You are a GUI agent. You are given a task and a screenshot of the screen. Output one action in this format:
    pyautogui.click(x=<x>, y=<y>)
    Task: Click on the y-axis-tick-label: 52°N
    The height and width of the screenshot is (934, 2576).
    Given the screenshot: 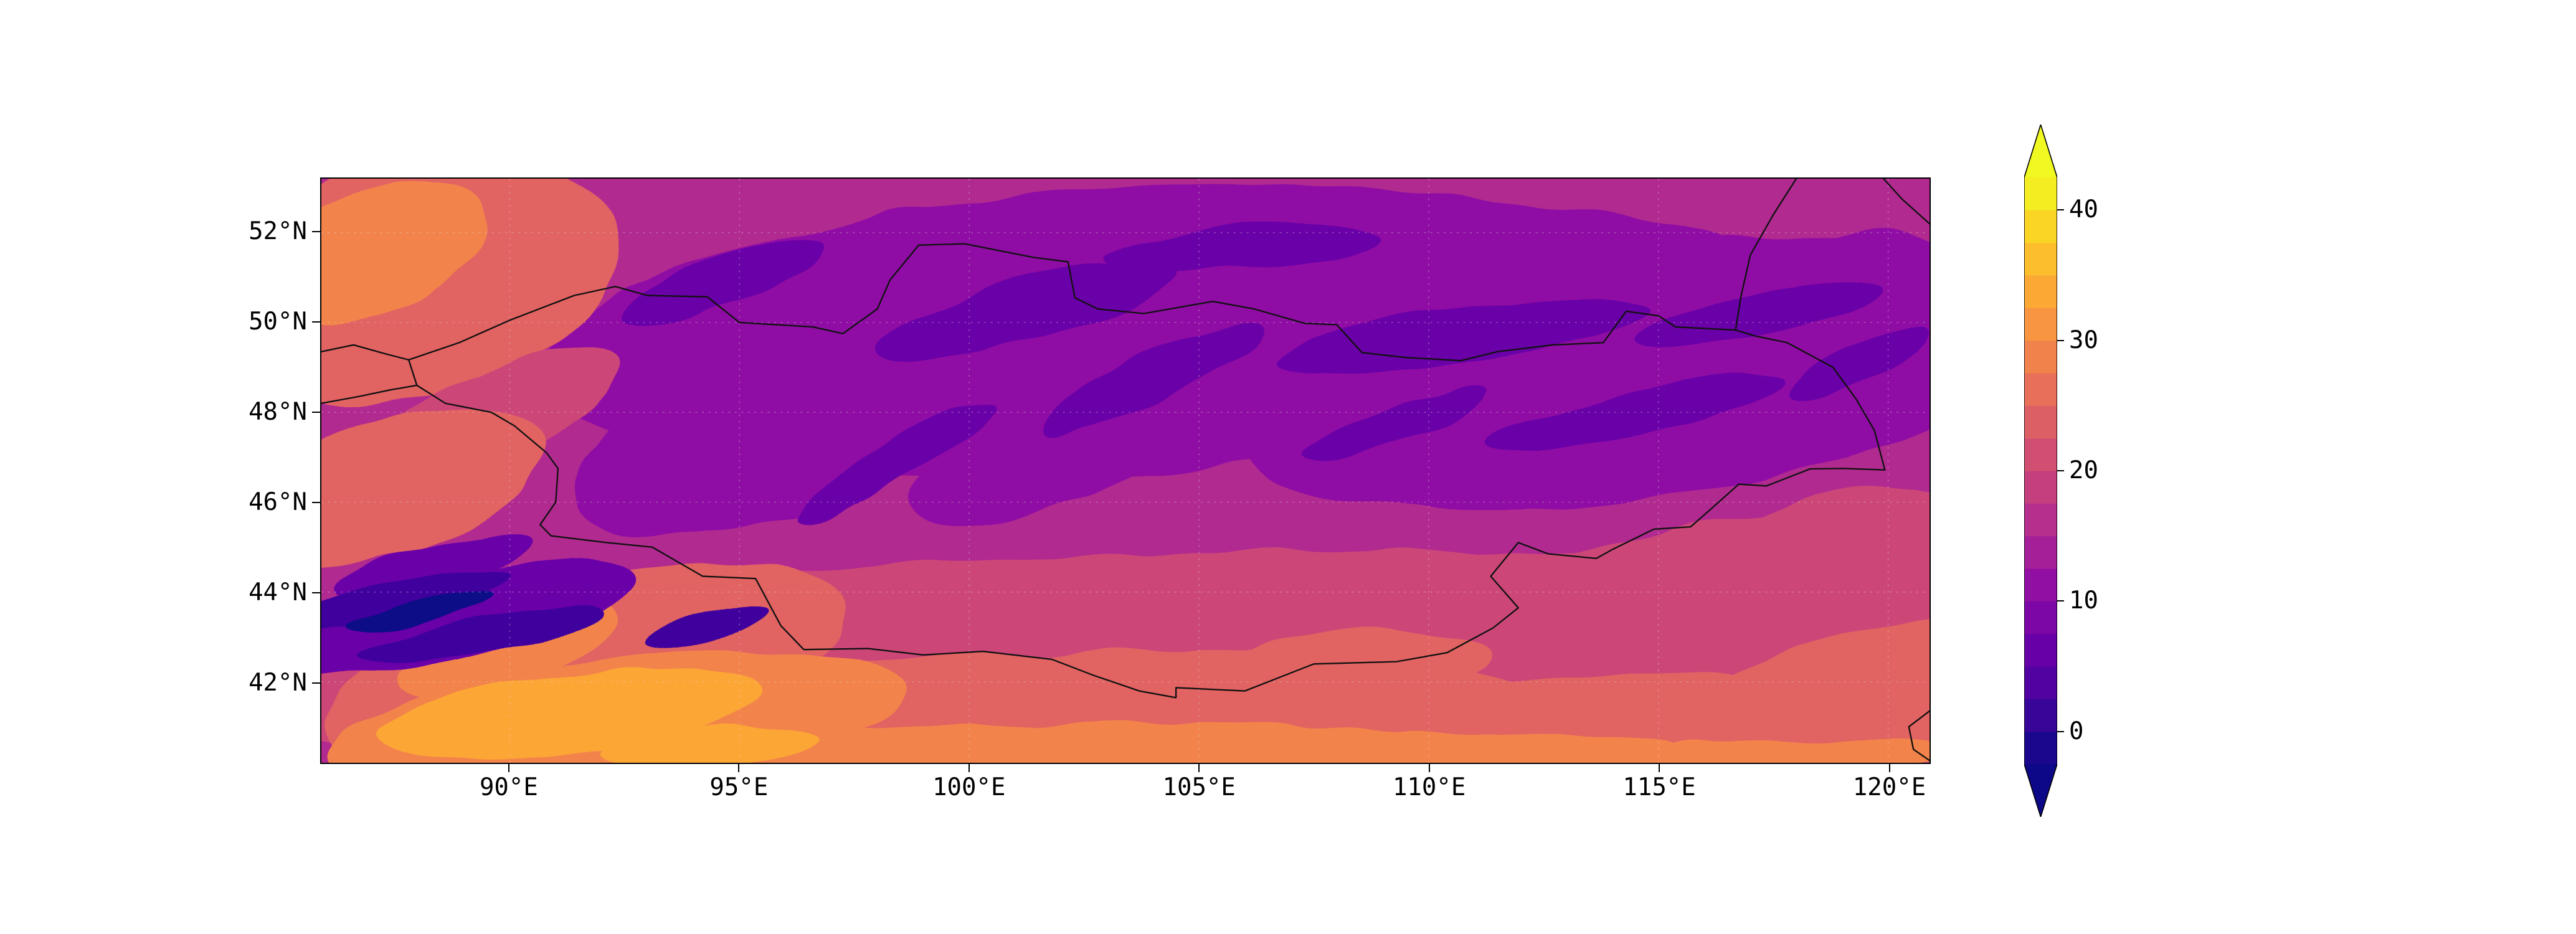 What is the action you would take?
    pyautogui.click(x=278, y=231)
    